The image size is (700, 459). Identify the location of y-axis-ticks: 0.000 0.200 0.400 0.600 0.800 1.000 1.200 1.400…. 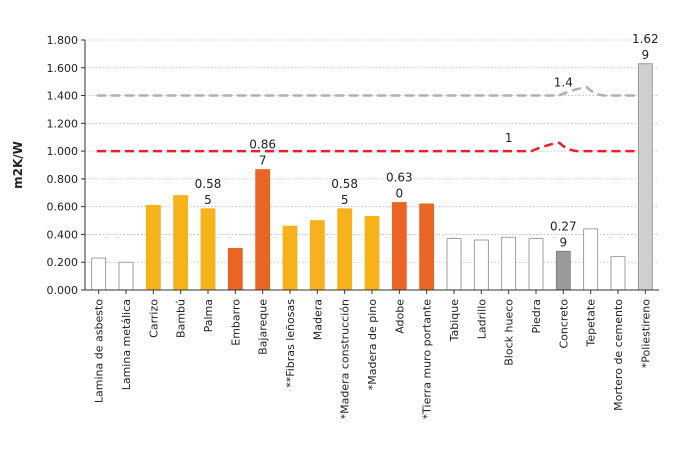
(66, 165).